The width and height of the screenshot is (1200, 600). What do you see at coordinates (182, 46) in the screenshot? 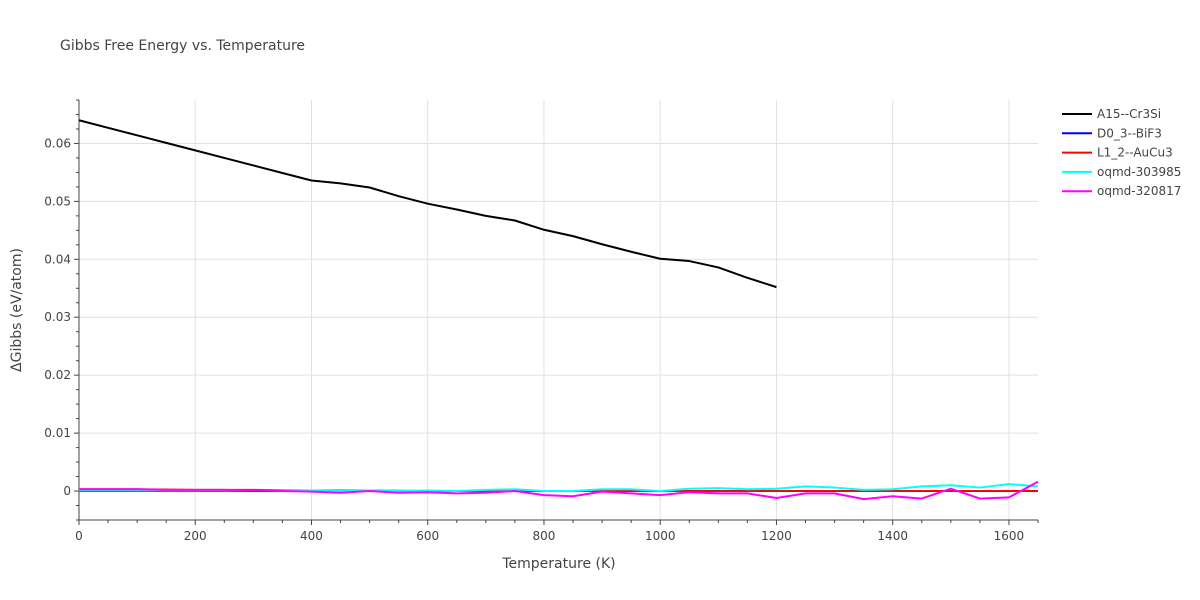
I see `chart-title: Gibbs Free Energy vs. Temperature` at bounding box center [182, 46].